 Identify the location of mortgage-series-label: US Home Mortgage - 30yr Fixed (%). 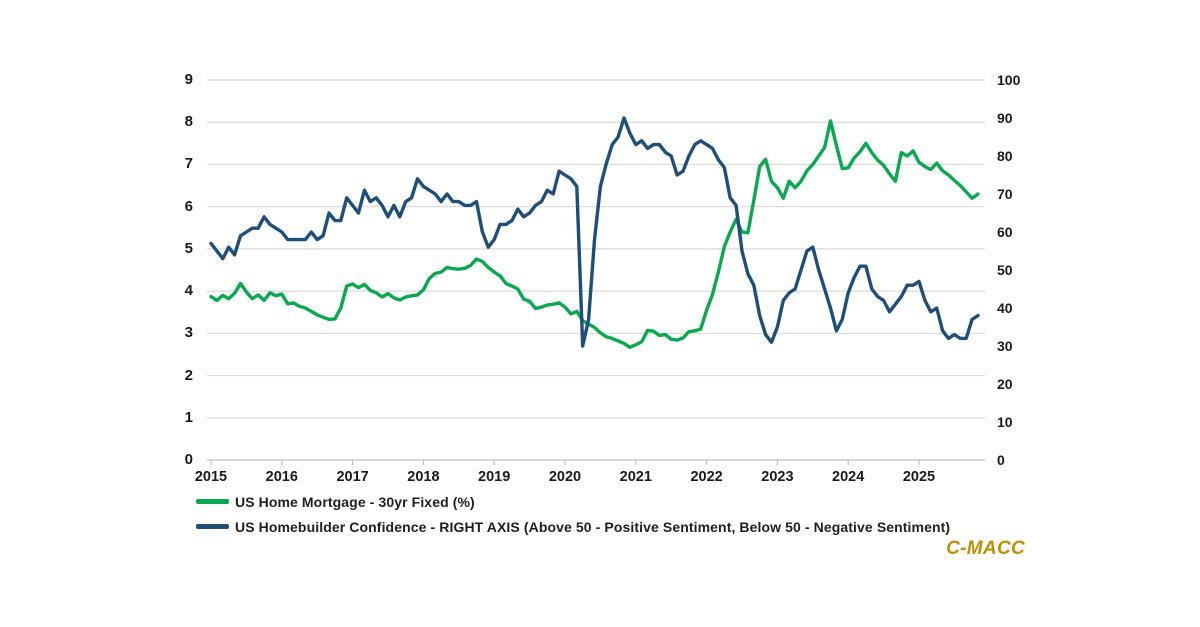
(355, 501).